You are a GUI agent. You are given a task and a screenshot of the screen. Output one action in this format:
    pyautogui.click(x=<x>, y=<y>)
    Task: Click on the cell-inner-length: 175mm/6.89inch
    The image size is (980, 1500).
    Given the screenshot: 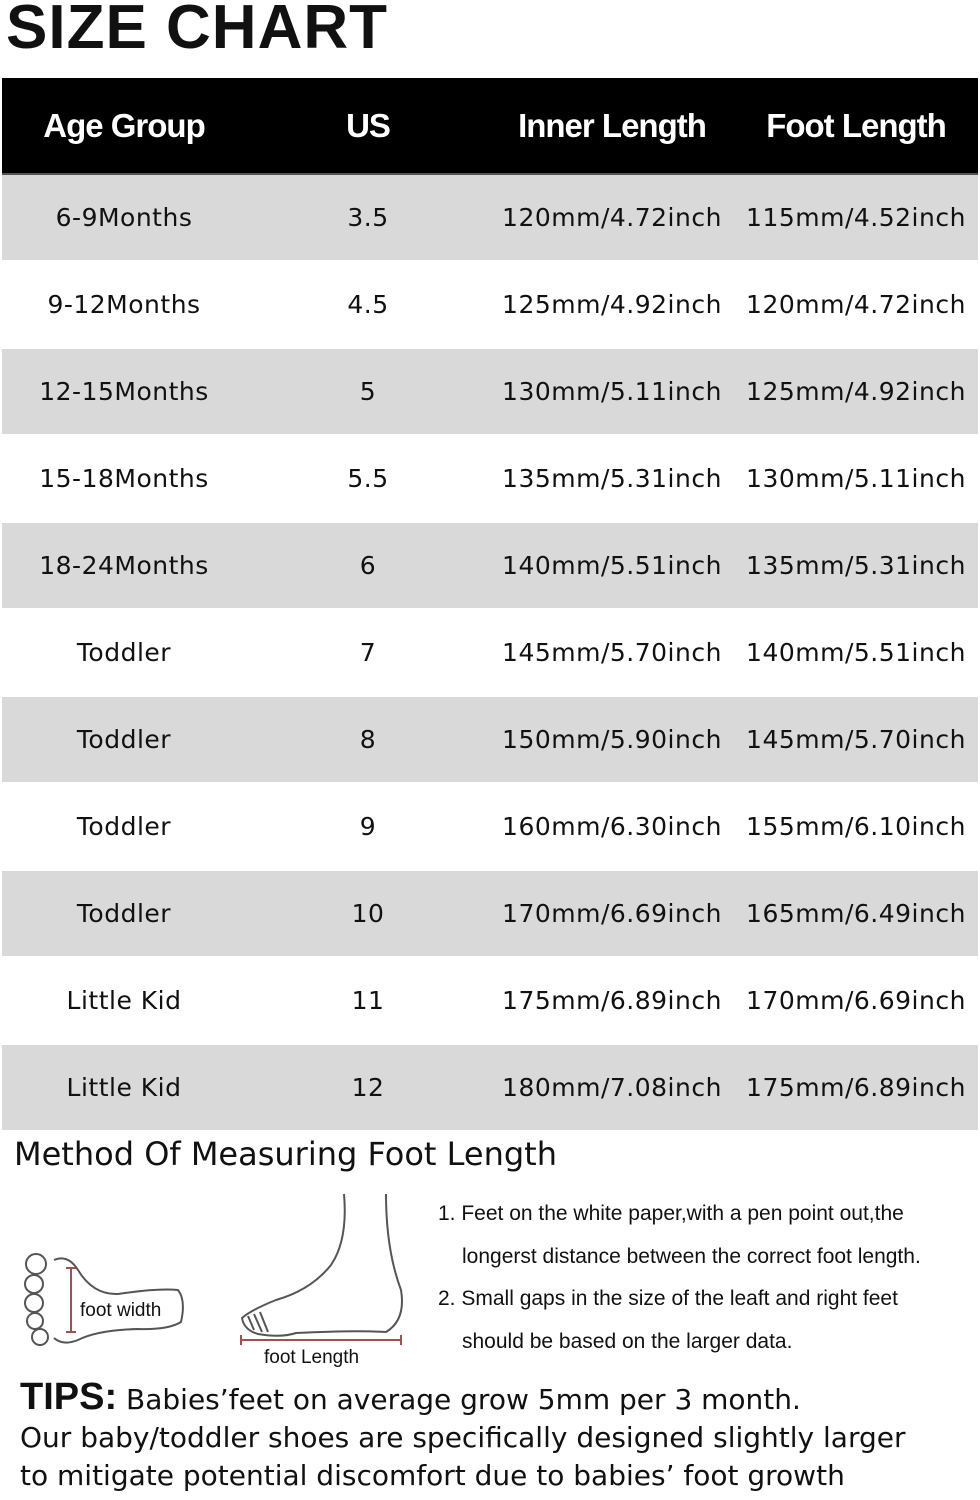 What is the action you would take?
    pyautogui.click(x=612, y=1000)
    